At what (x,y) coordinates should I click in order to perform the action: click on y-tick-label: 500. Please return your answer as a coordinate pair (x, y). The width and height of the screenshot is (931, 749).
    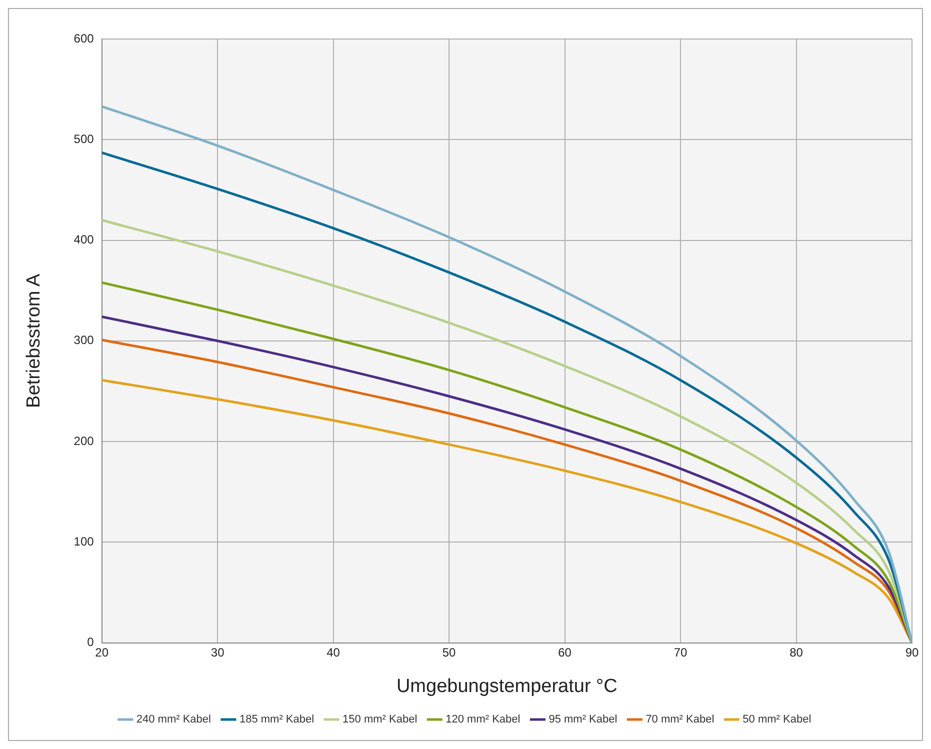
    Looking at the image, I should click on (84, 139).